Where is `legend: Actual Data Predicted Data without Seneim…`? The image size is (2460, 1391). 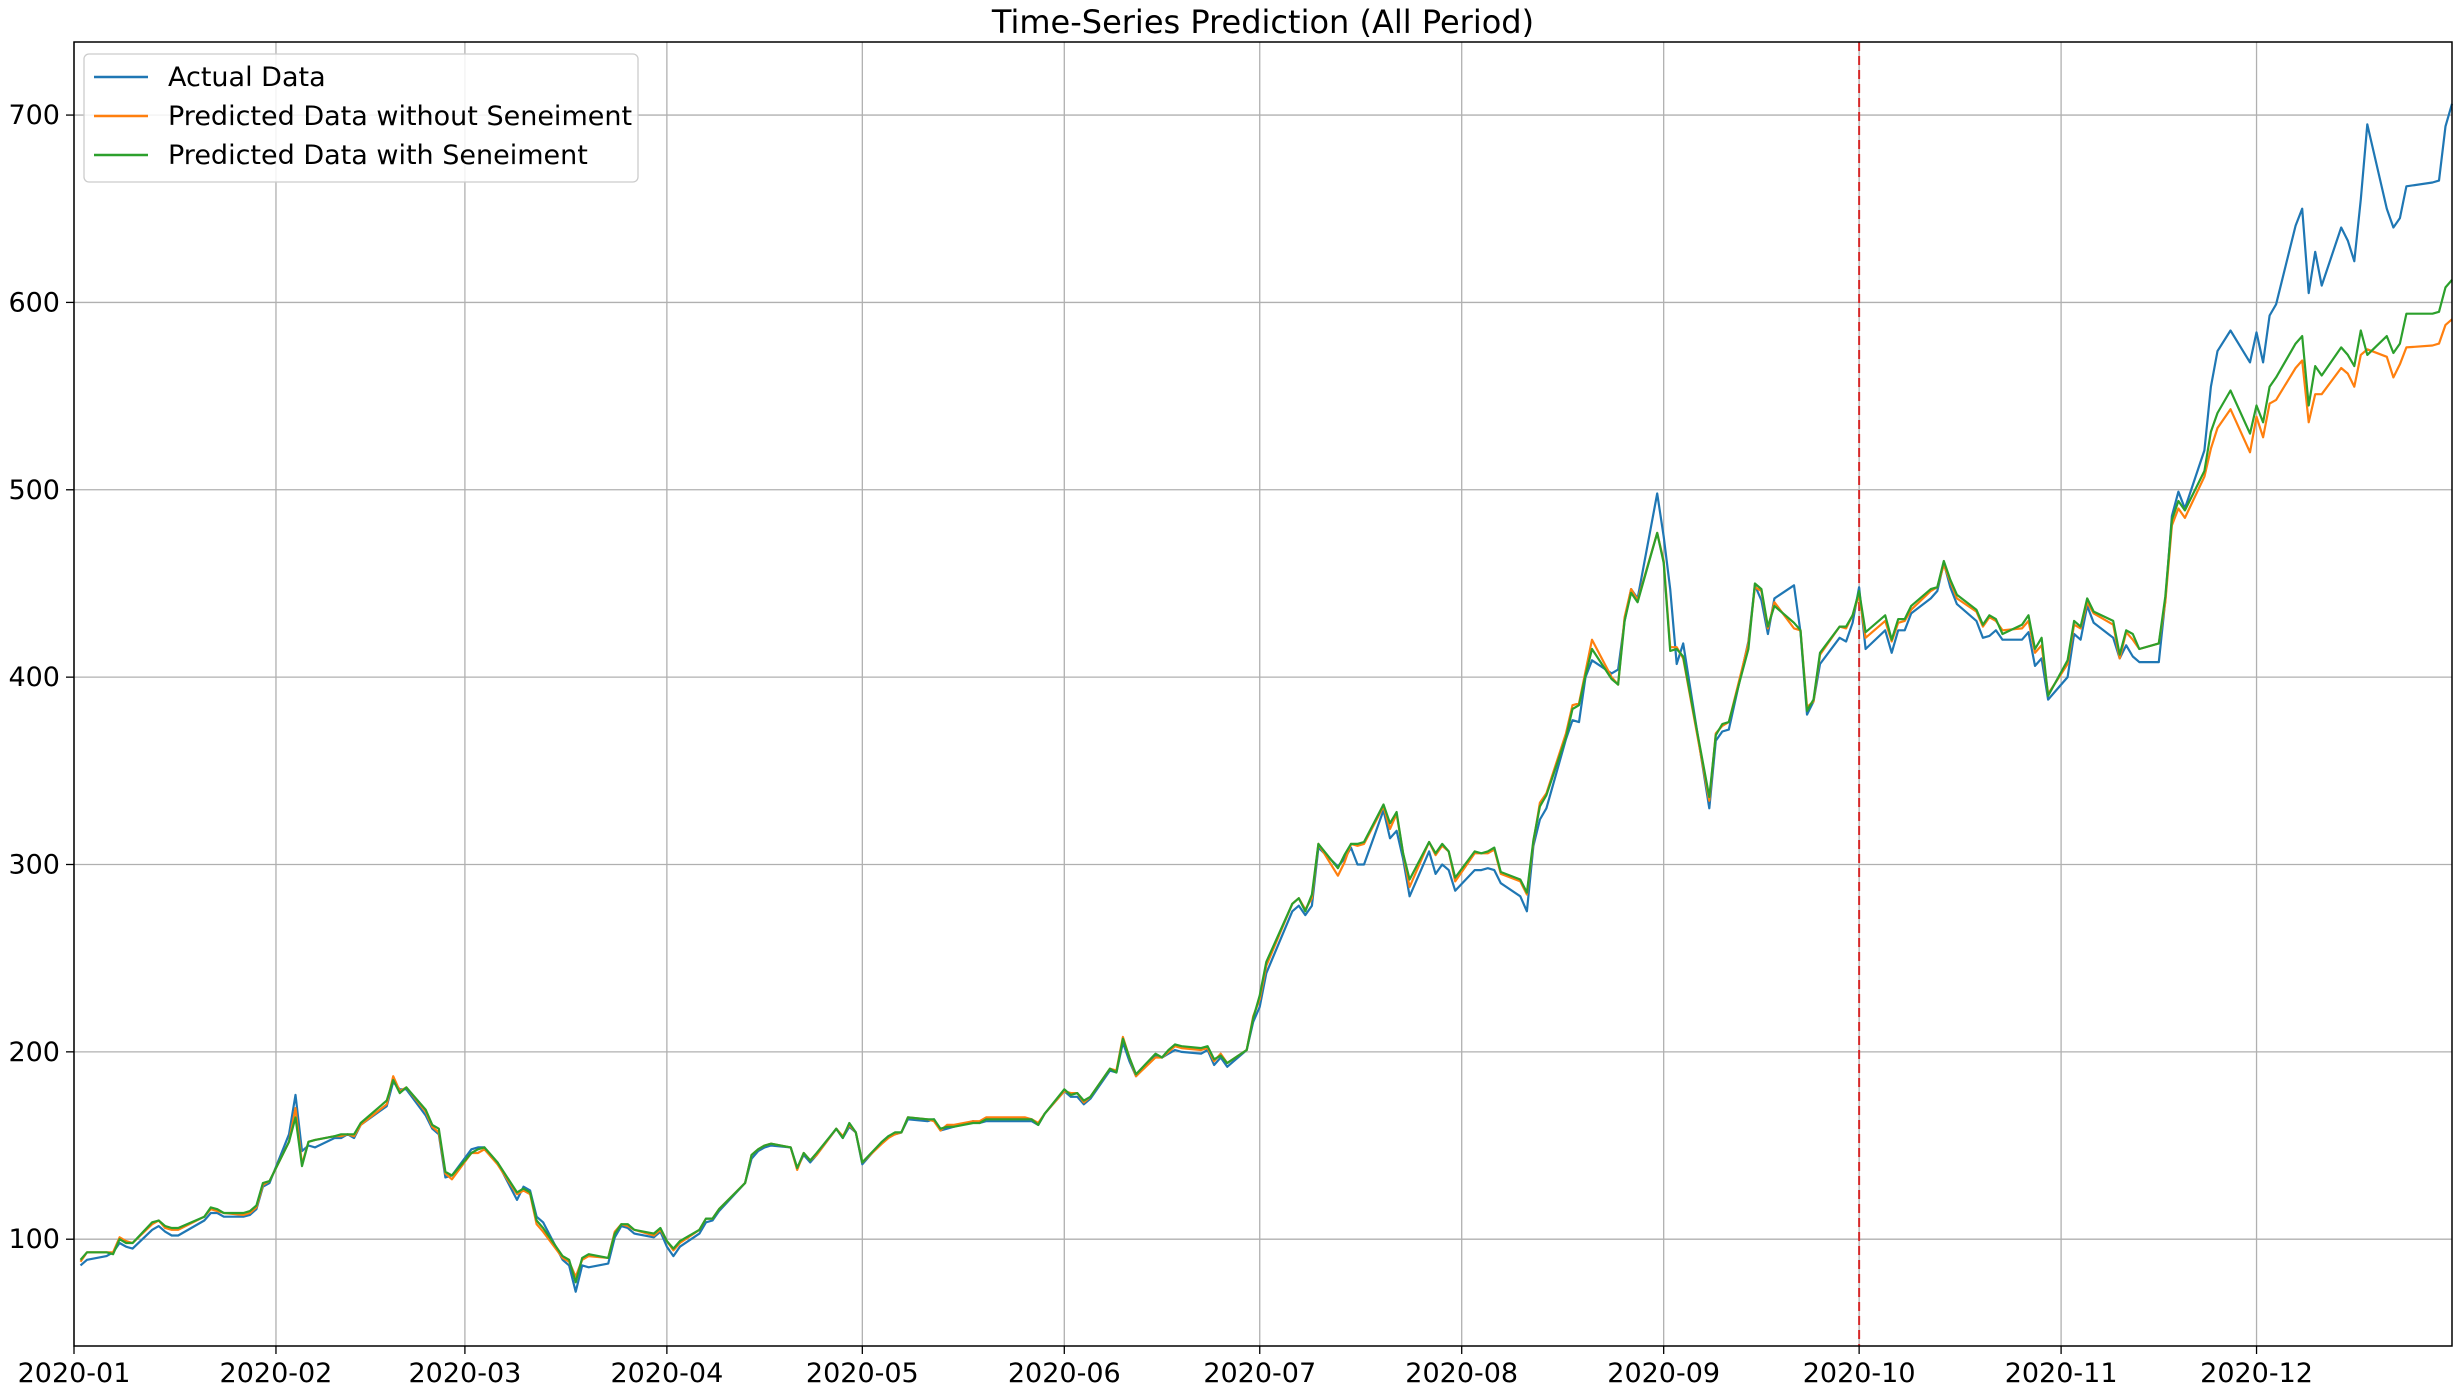
legend: Actual Data Predicted Data without Seneim… is located at coordinates (361, 118).